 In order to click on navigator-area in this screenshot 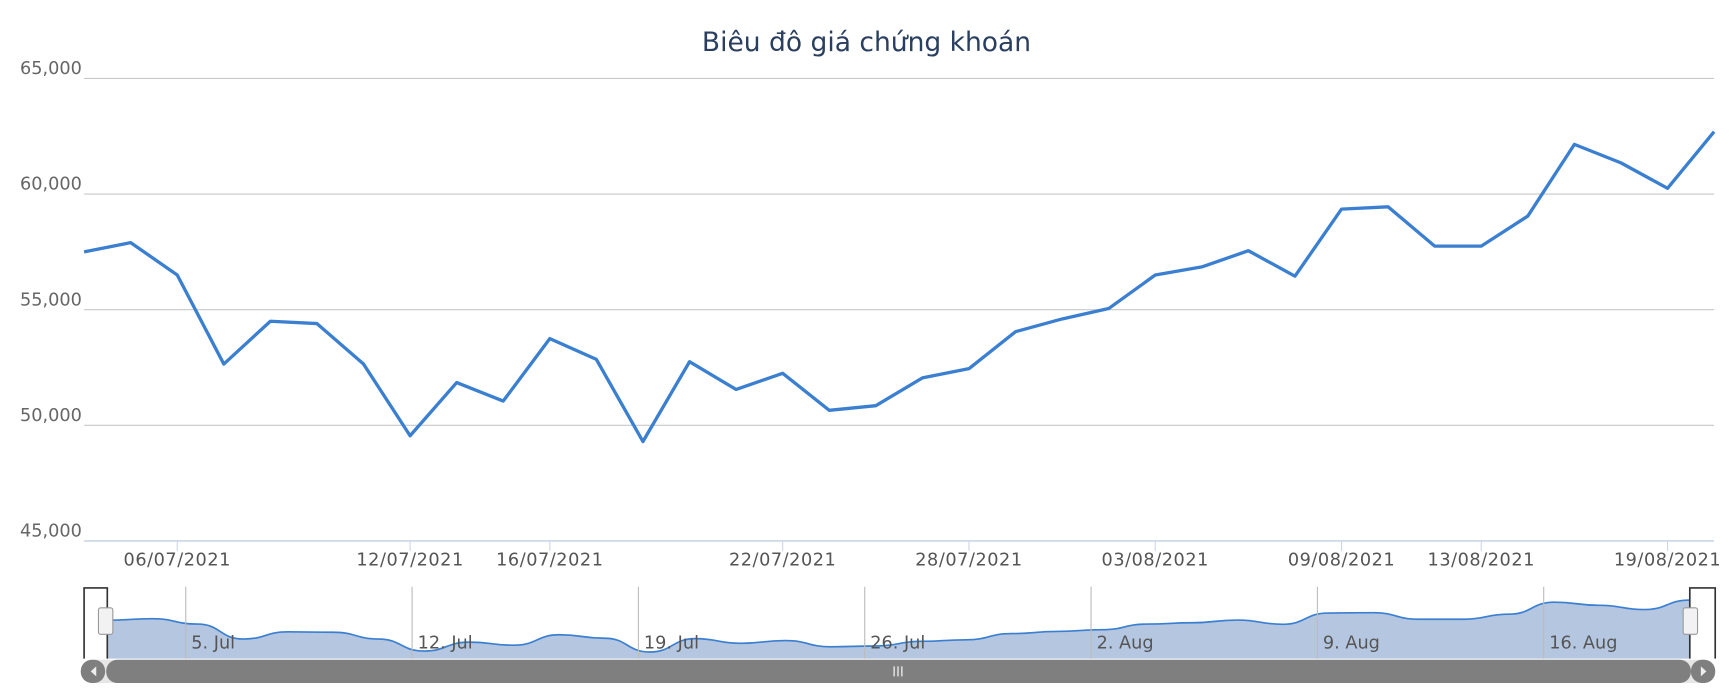, I will do `click(898, 629)`.